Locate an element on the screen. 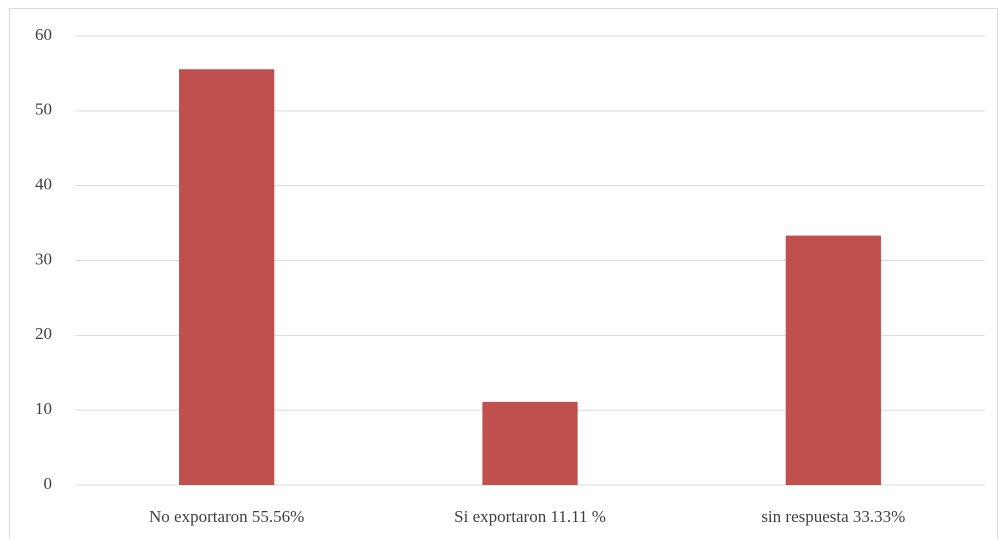 The height and width of the screenshot is (539, 1002). y-tick-label: 0 is located at coordinates (48, 483).